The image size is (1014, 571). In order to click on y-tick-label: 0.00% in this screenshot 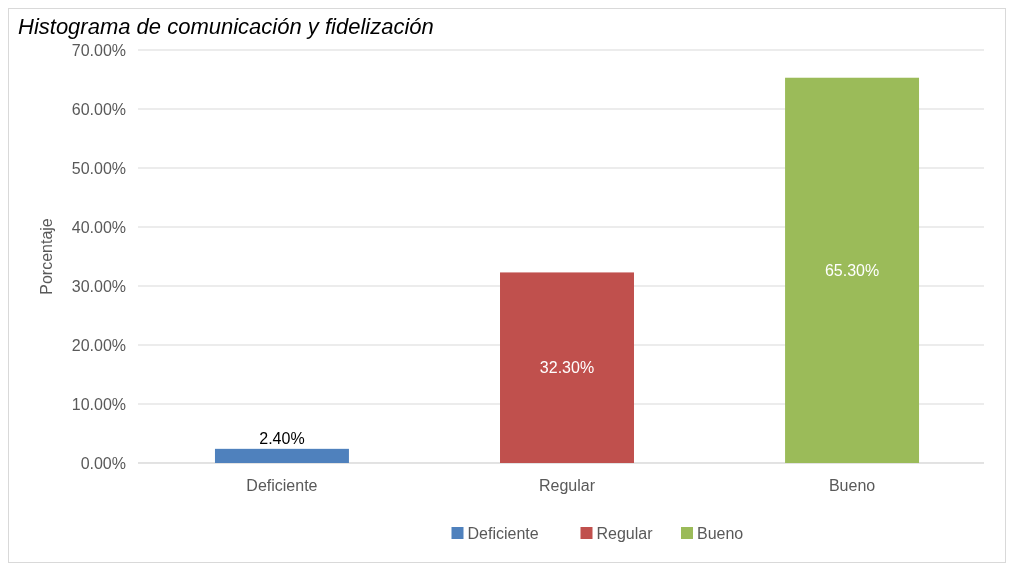, I will do `click(103, 463)`.